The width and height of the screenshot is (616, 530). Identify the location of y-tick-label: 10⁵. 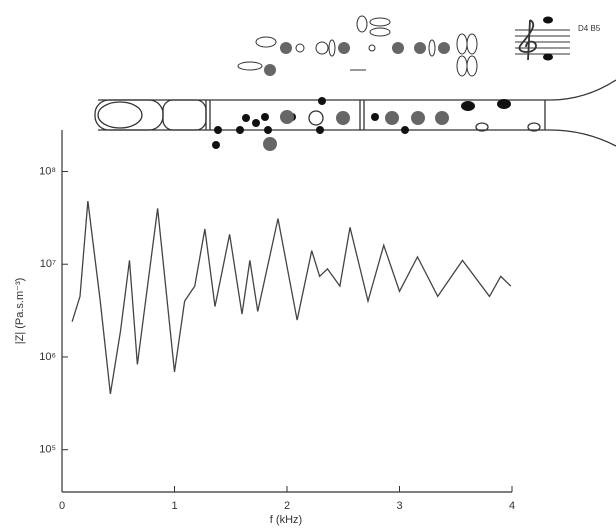
(47, 450).